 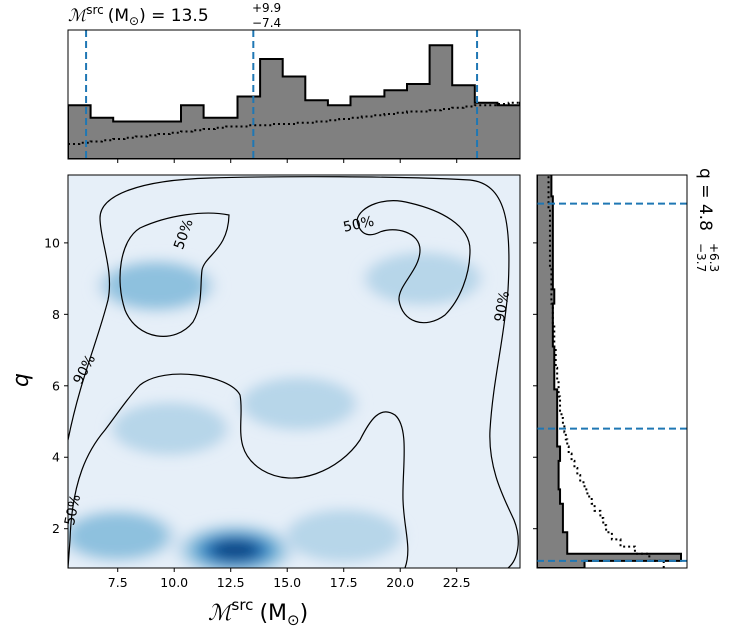 I want to click on right-panel-title: q = 4.8, so click(x=705, y=199).